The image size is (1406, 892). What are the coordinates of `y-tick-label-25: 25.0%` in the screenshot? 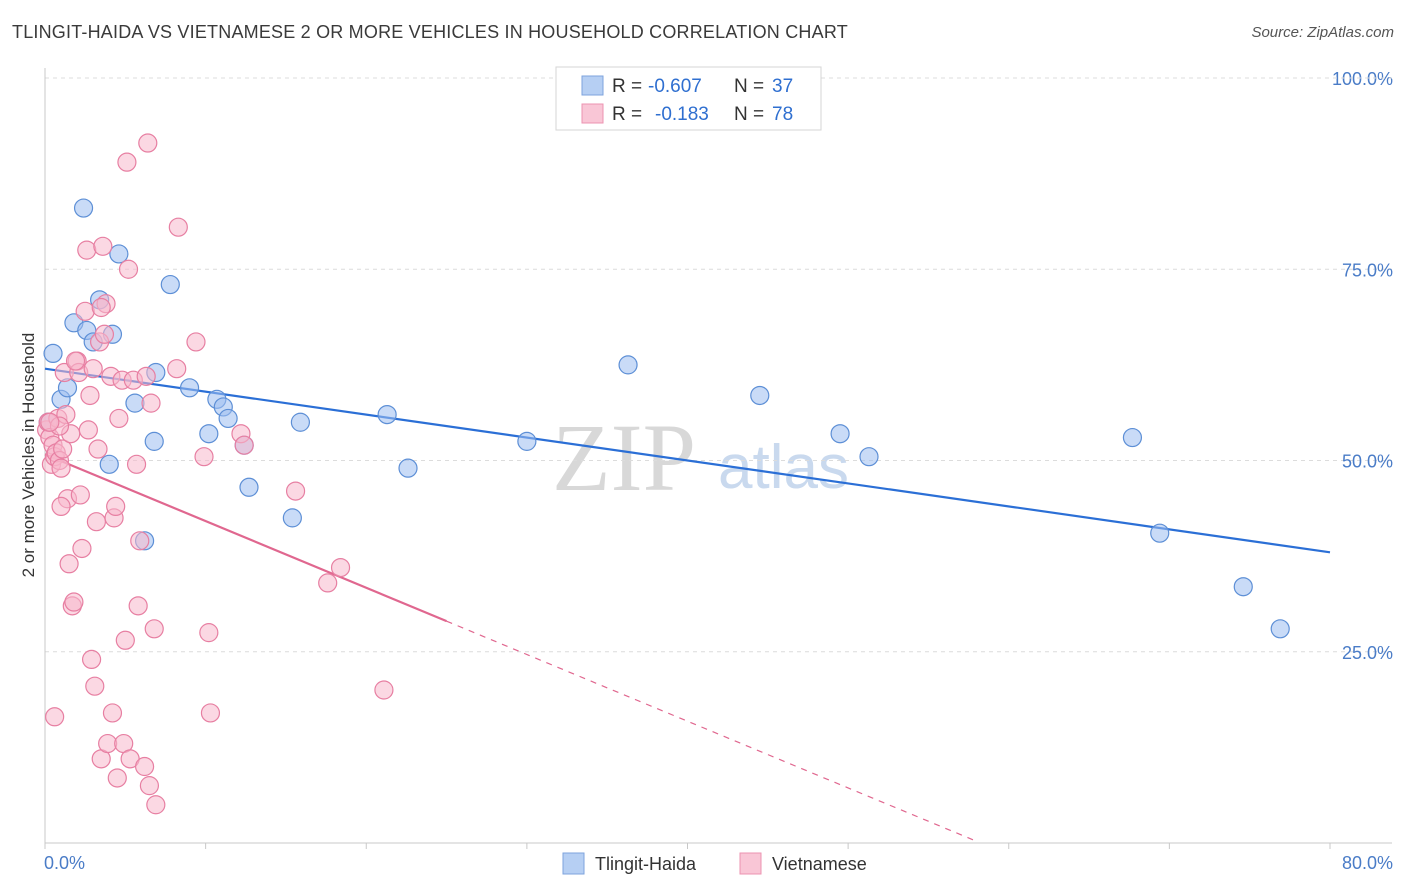 It's located at (1367, 653).